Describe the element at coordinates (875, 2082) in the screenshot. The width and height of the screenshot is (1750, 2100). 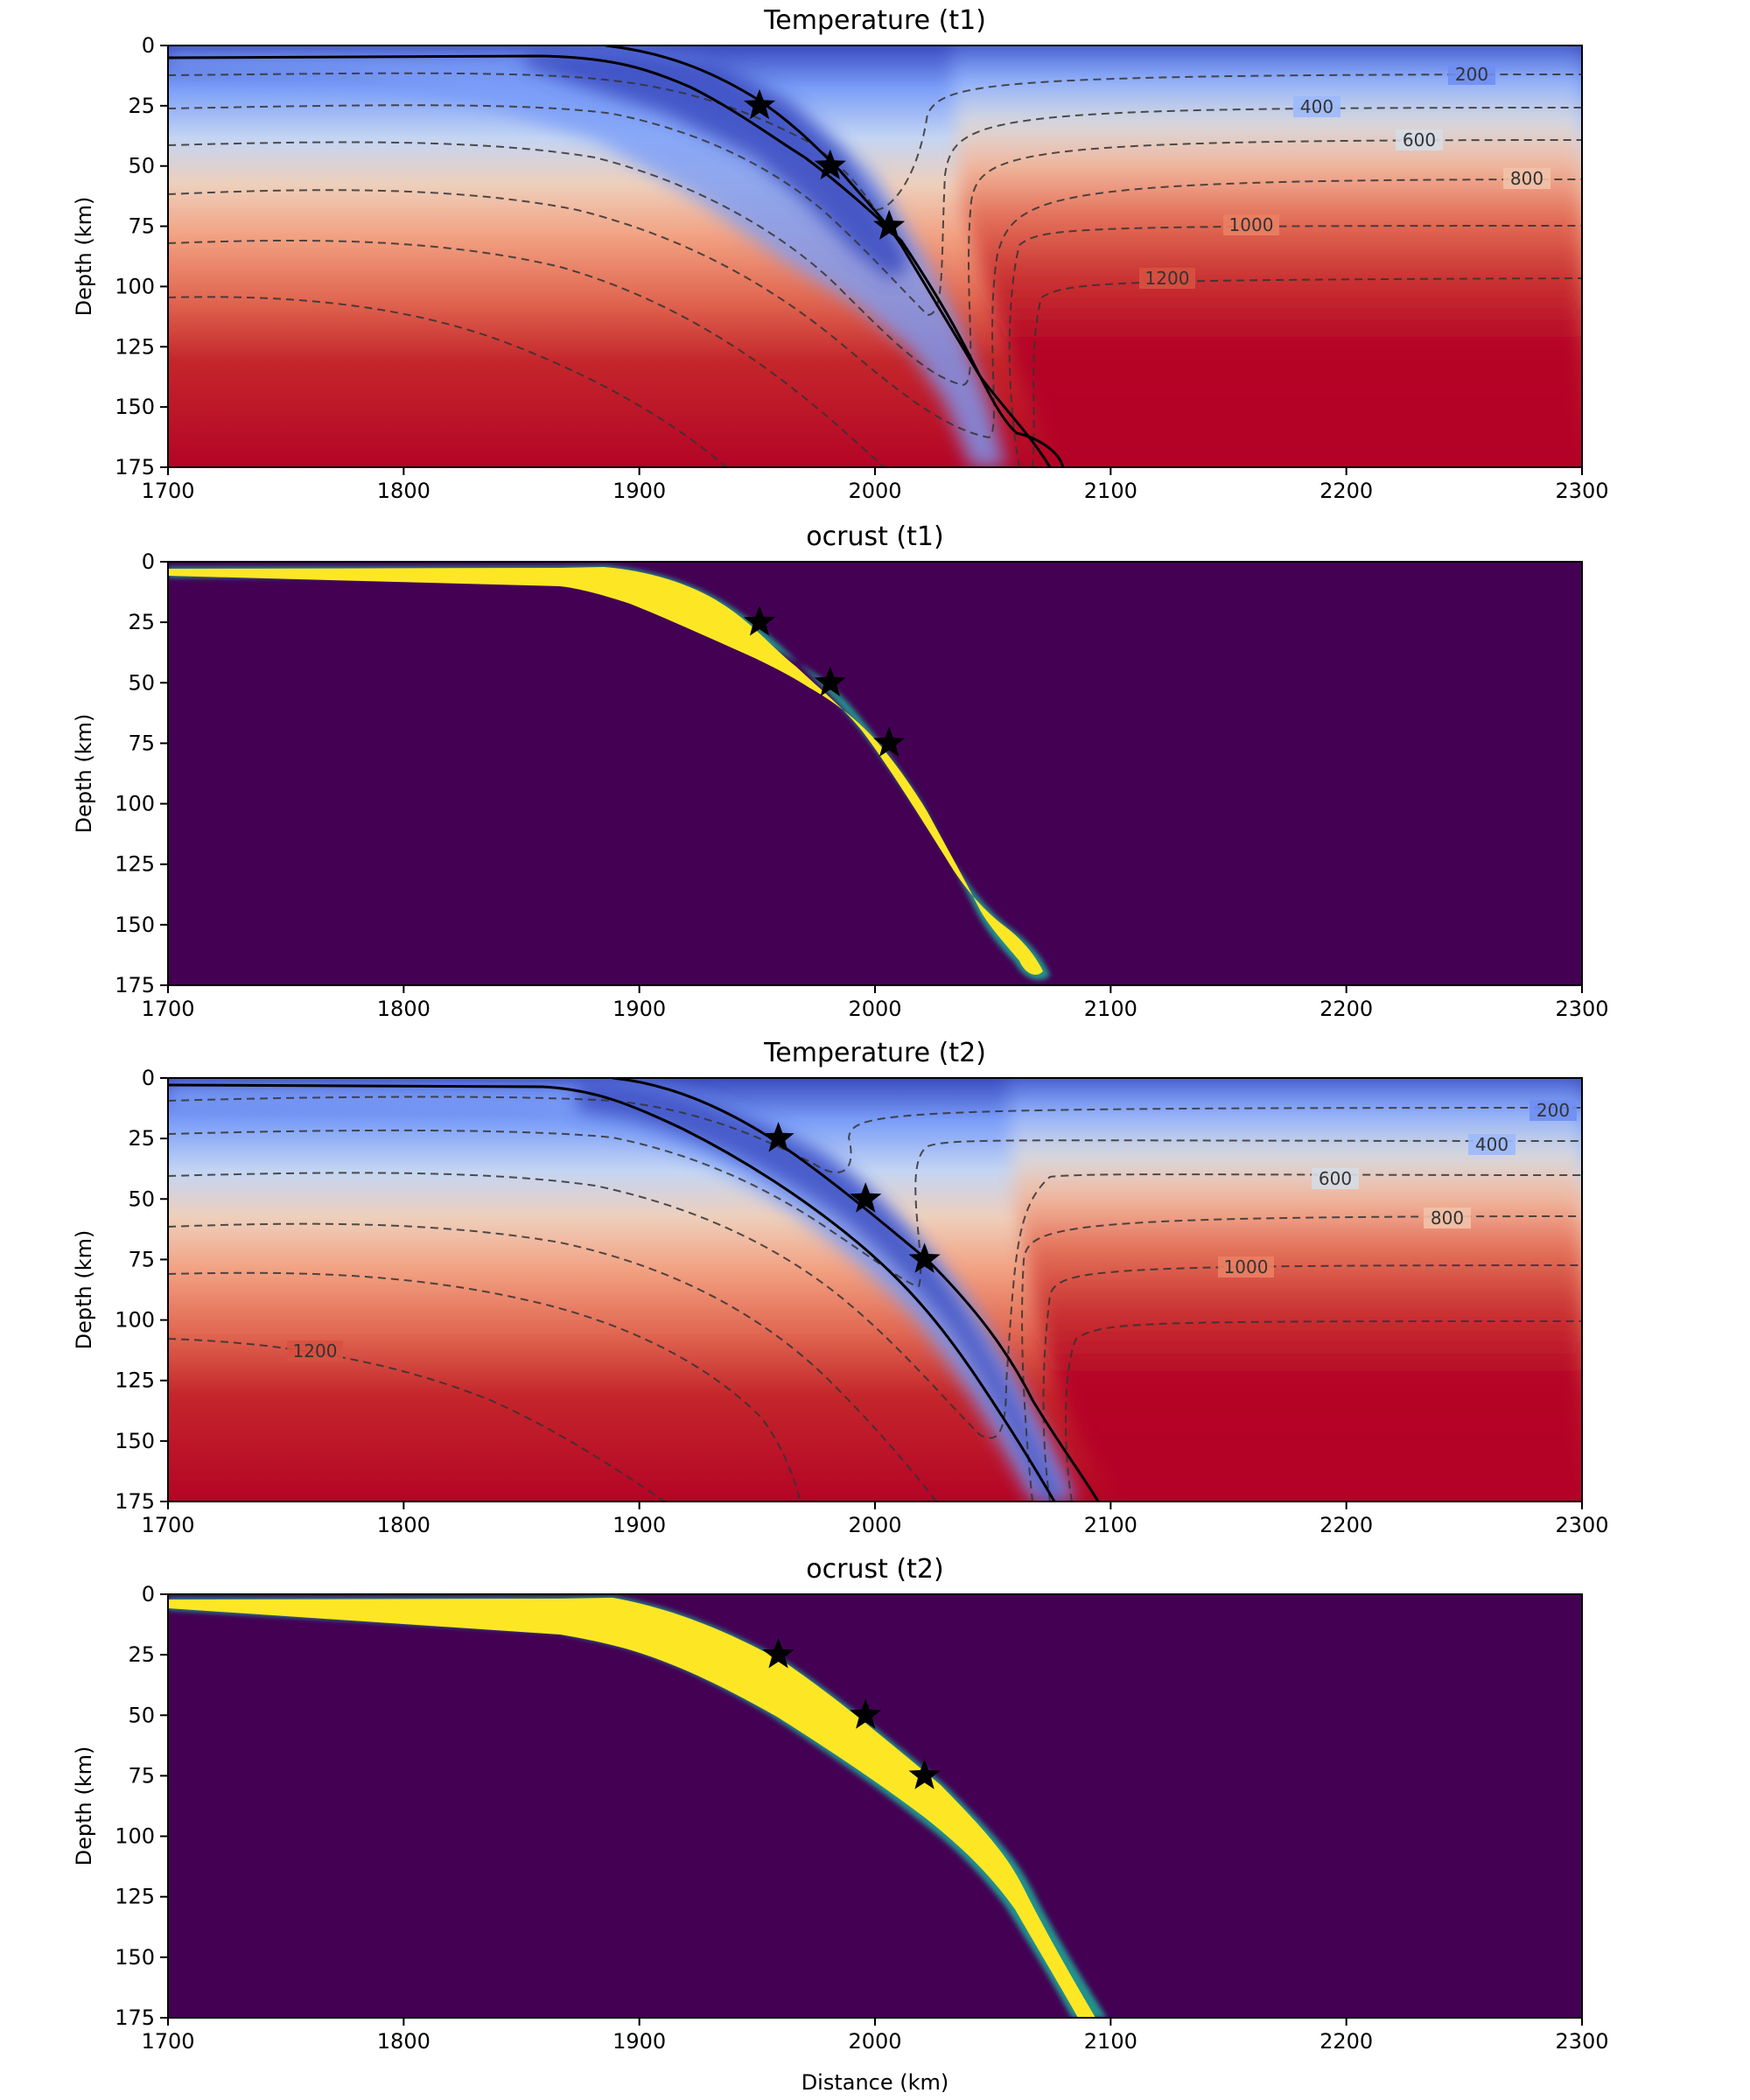
I see `x-axis-title: Distance (km)` at that location.